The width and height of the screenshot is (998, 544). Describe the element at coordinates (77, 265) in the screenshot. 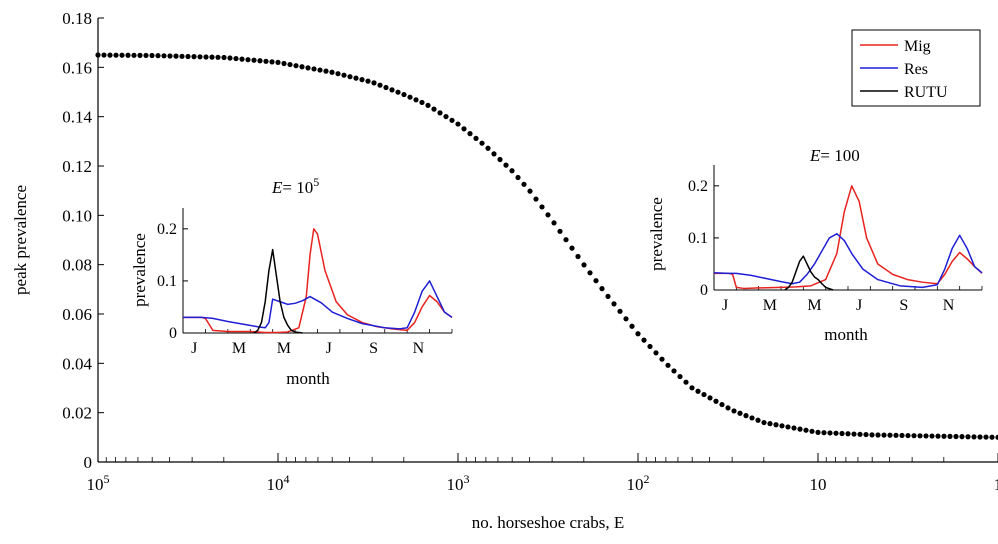

I see `y-tick-label: 0.08` at that location.